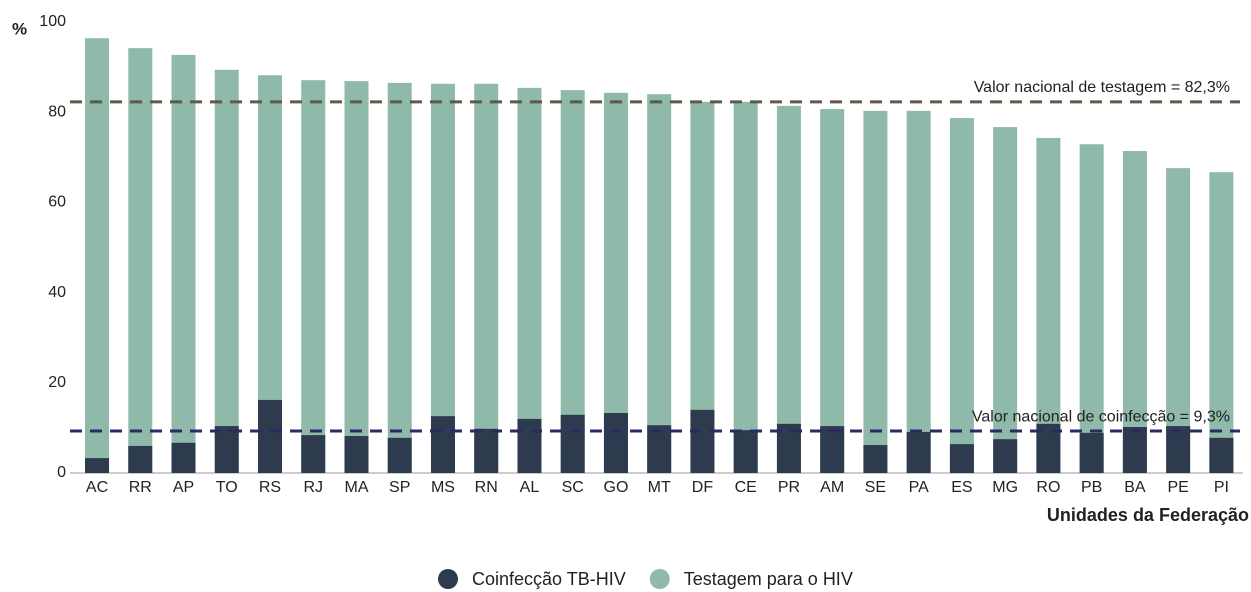  Describe the element at coordinates (549, 579) in the screenshot. I see `legend-label: Coinfecção TB-HIV` at that location.